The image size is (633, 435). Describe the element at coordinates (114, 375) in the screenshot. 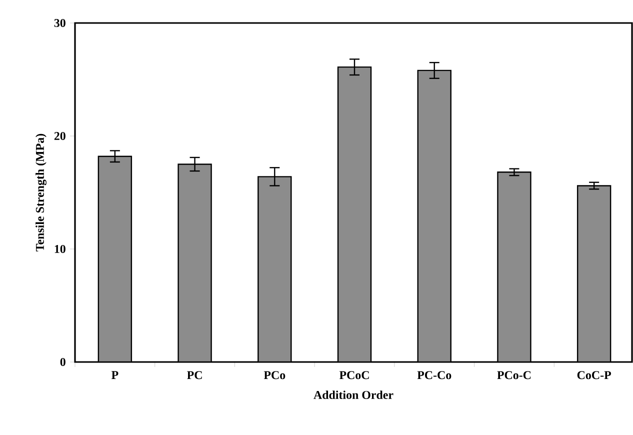

I see `x-tick-label: P` at that location.